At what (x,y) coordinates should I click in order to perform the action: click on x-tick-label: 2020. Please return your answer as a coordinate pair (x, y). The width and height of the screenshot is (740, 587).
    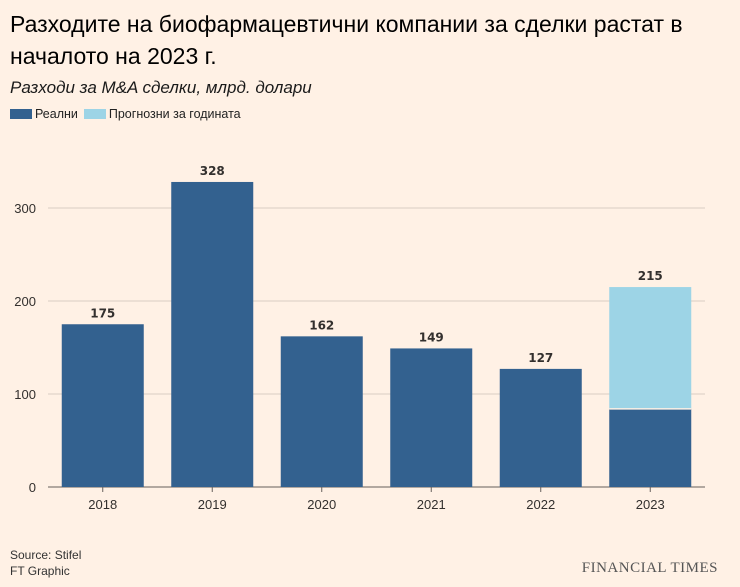
    Looking at the image, I should click on (321, 504).